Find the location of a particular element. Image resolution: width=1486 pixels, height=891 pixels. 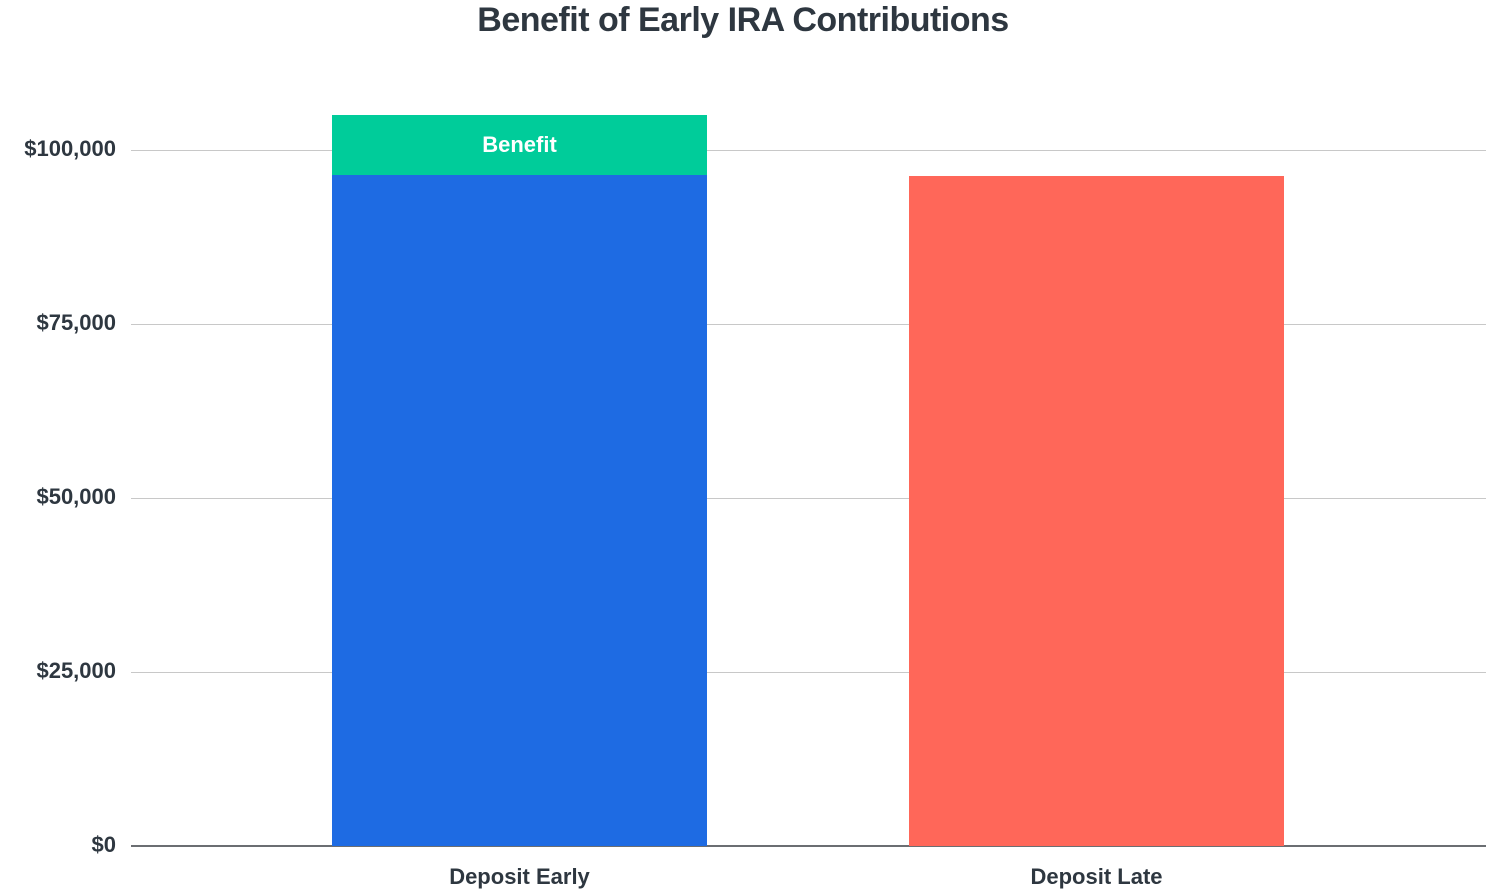

x-tick-label: Deposit Late is located at coordinates (1096, 876).